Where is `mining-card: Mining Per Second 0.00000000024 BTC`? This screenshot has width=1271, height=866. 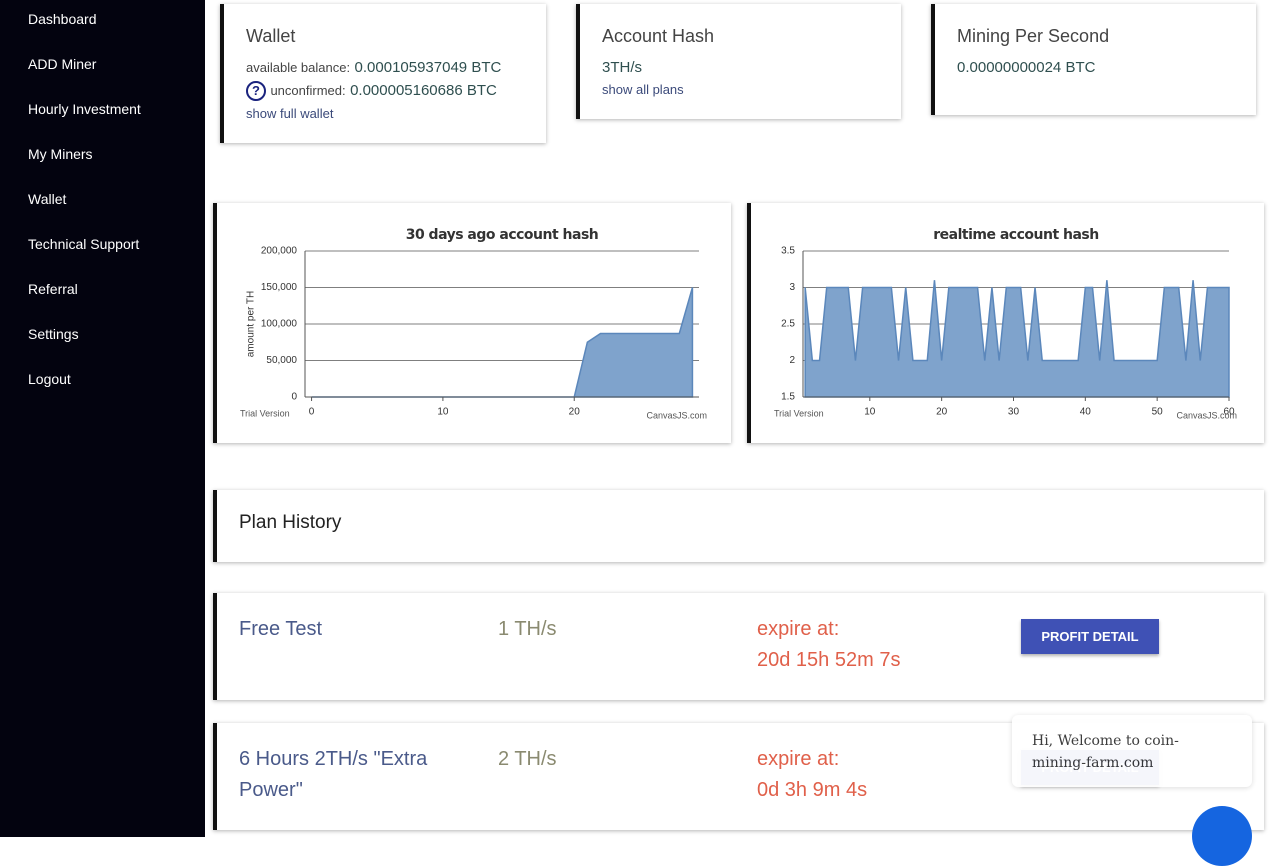
mining-card: Mining Per Second 0.00000000024 BTC is located at coordinates (1093, 59).